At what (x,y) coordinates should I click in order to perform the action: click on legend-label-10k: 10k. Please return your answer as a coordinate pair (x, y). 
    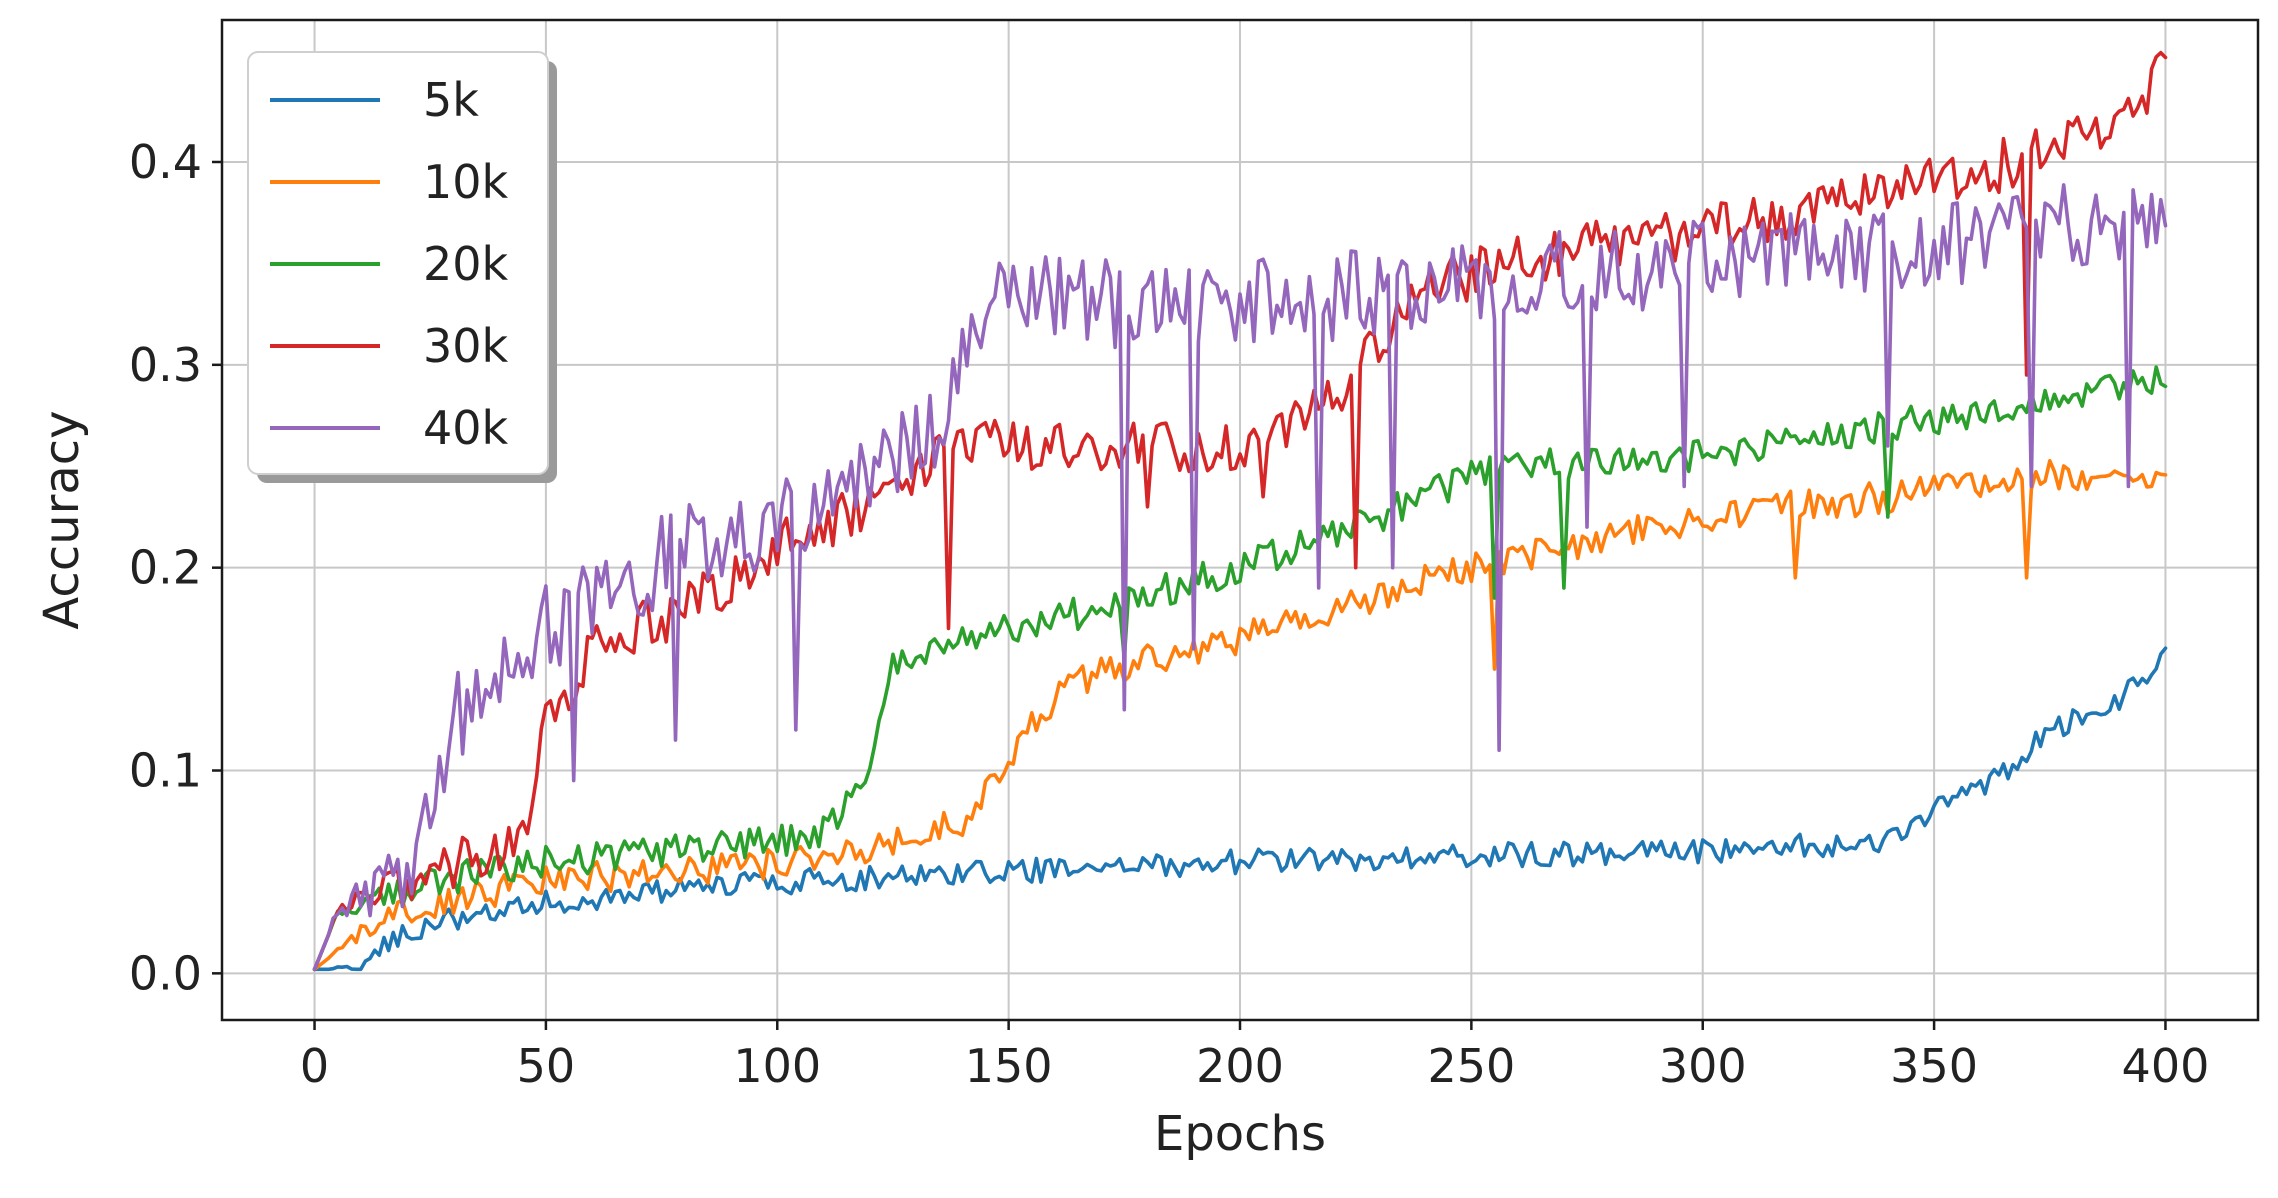
    Looking at the image, I should click on (466, 182).